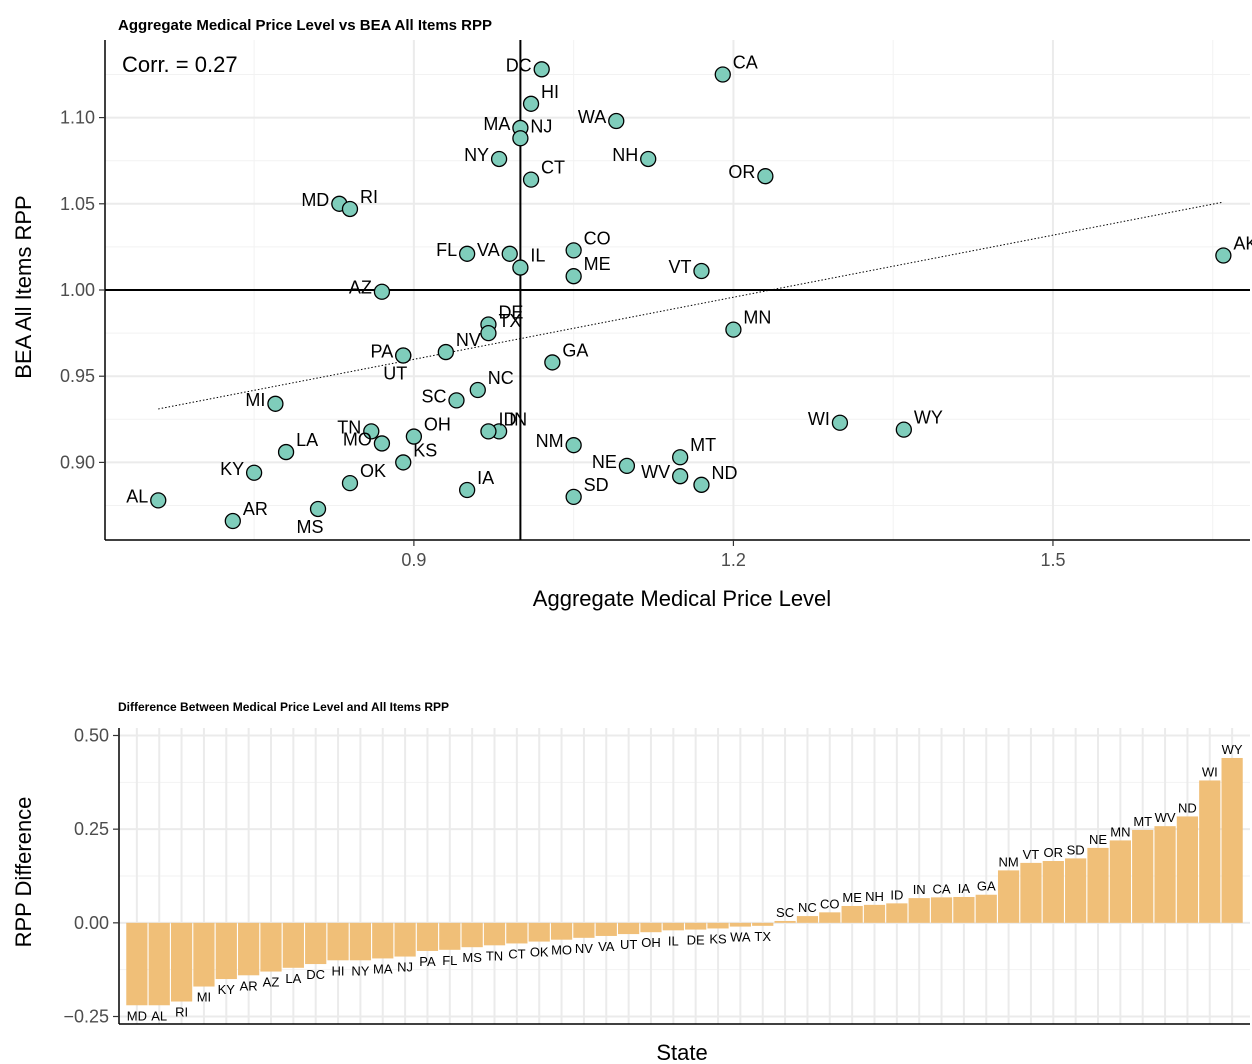 This screenshot has height=1064, width=1252. What do you see at coordinates (573, 445) in the screenshot?
I see `data-point-nm` at bounding box center [573, 445].